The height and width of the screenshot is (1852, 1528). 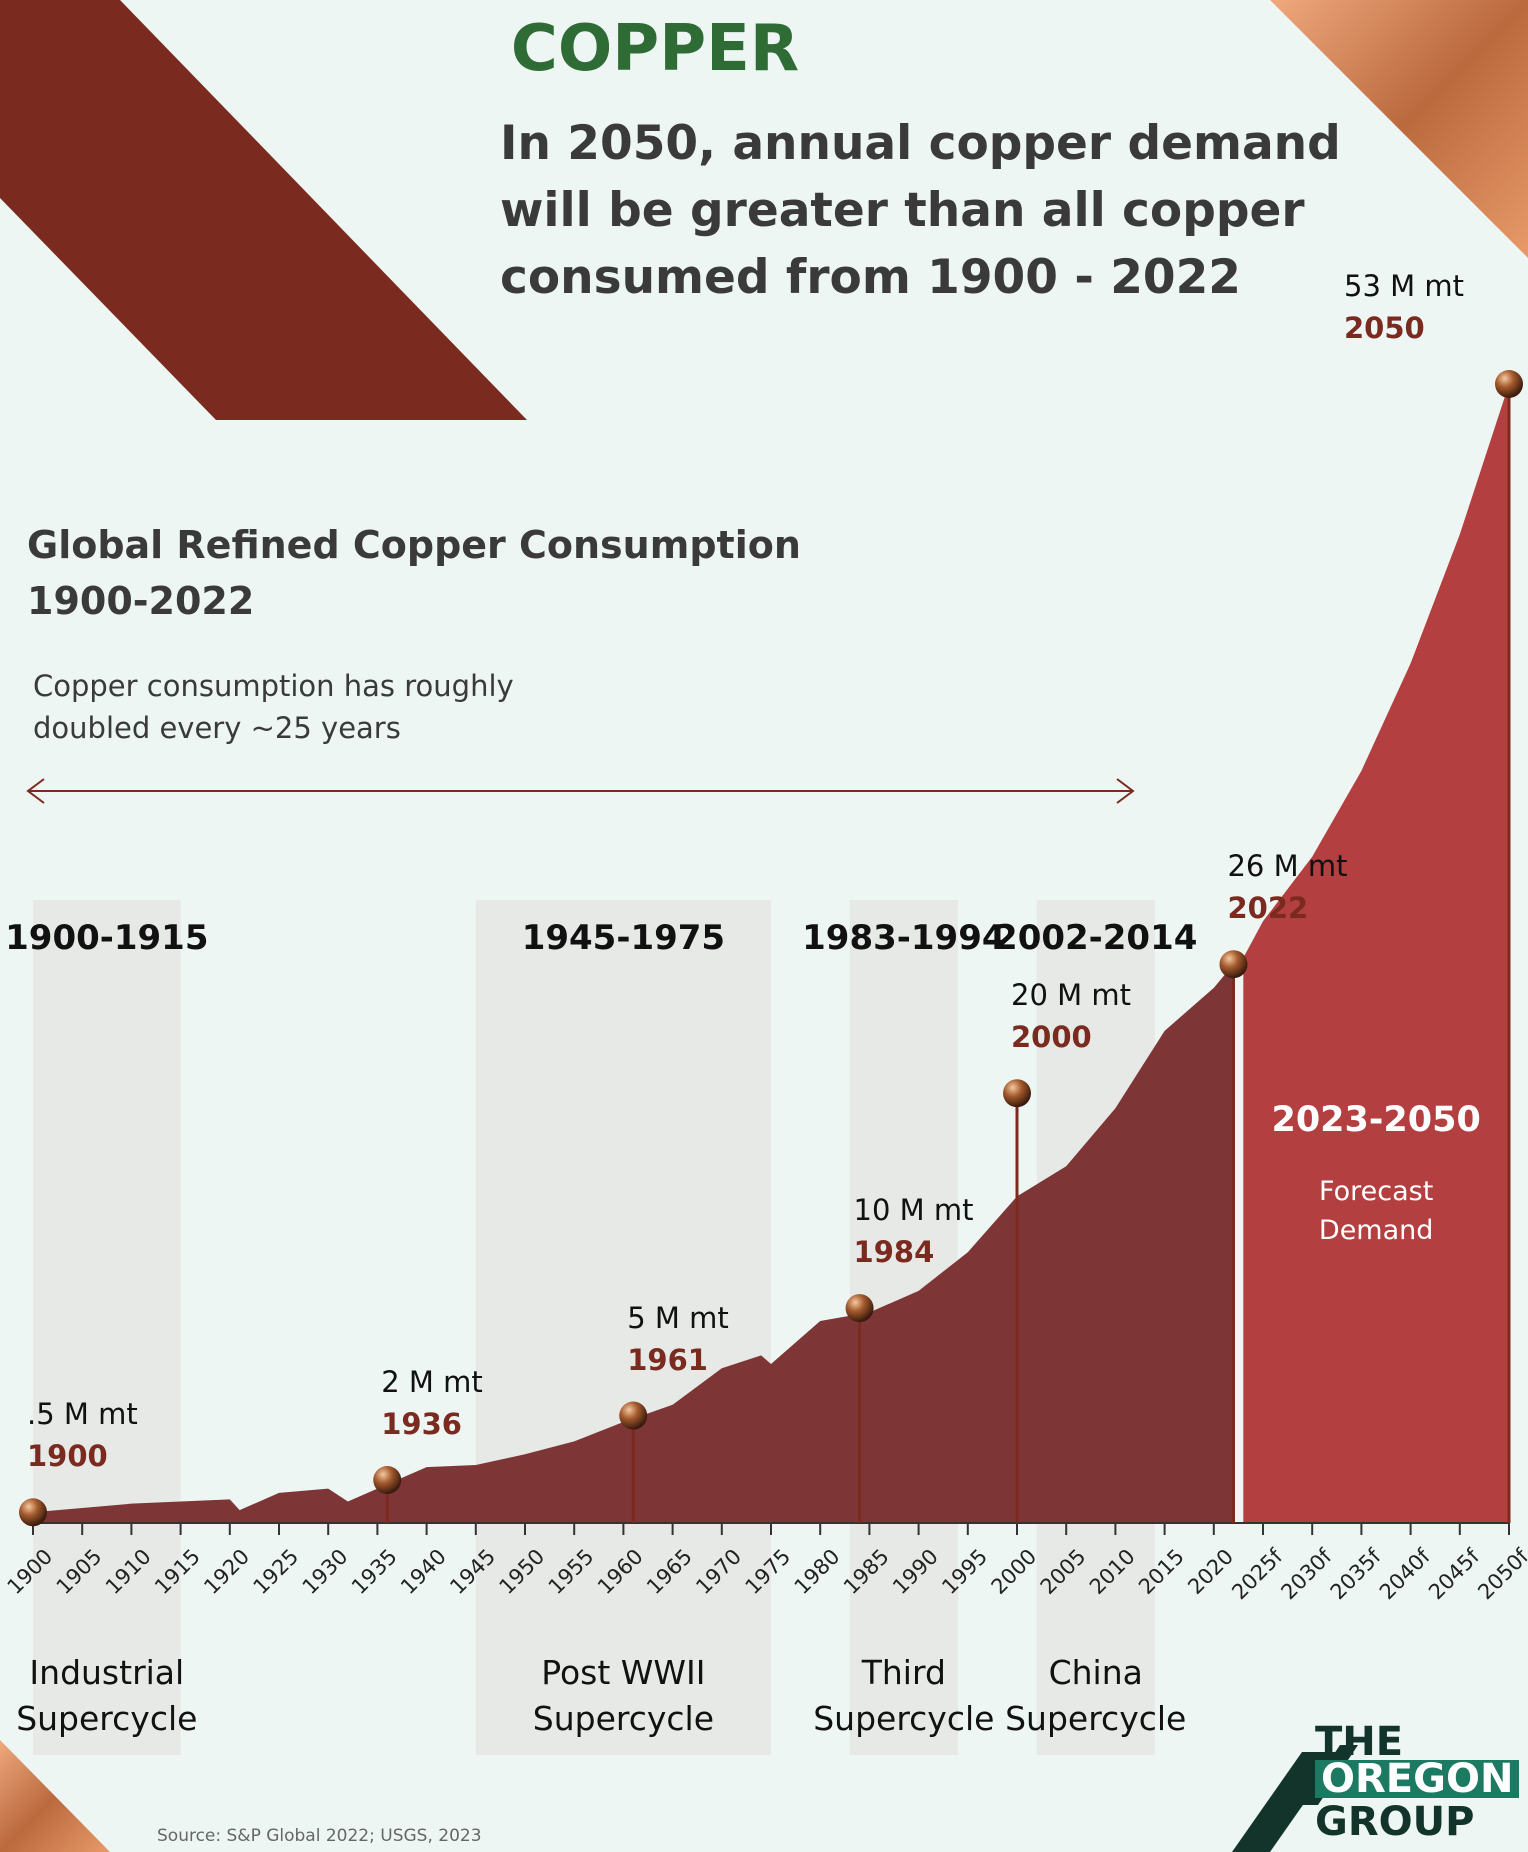 What do you see at coordinates (1376, 1120) in the screenshot?
I see `forecast-period: 2023-2050` at bounding box center [1376, 1120].